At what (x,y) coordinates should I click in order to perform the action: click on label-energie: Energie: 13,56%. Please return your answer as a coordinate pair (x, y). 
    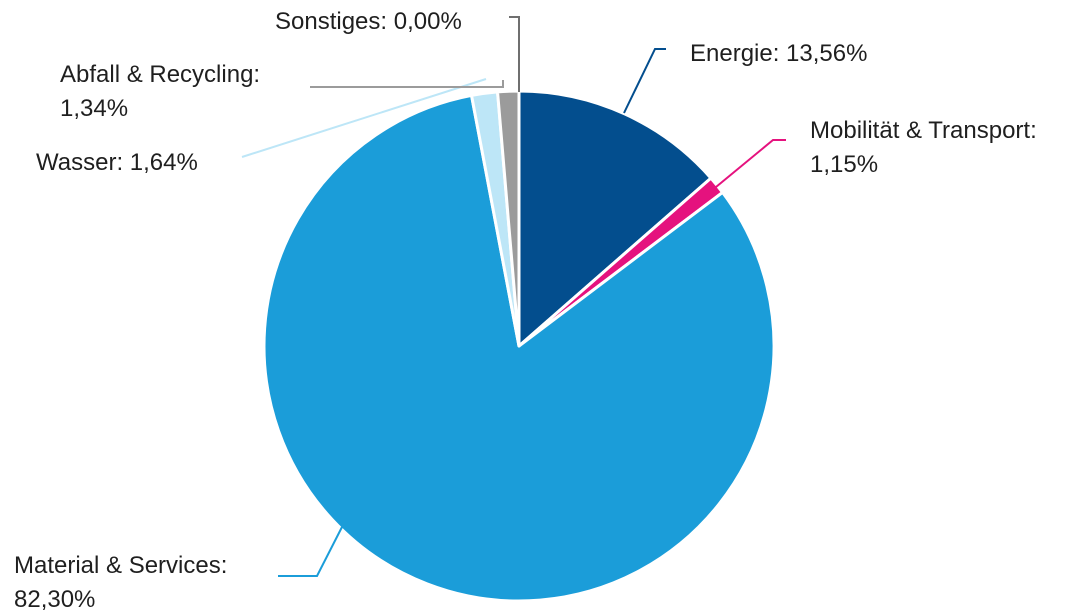
    Looking at the image, I should click on (778, 53).